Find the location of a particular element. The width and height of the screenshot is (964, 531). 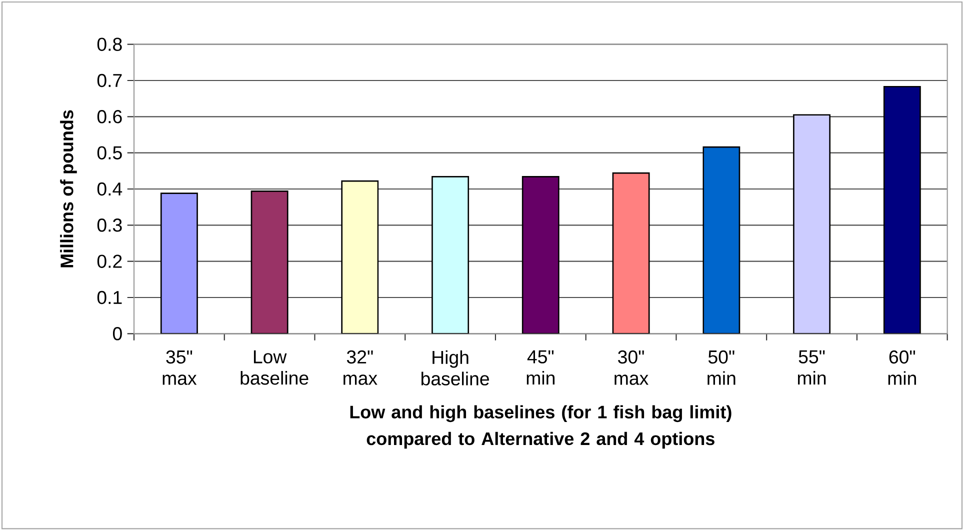

y-tick-label: 0.2 is located at coordinates (109, 261).